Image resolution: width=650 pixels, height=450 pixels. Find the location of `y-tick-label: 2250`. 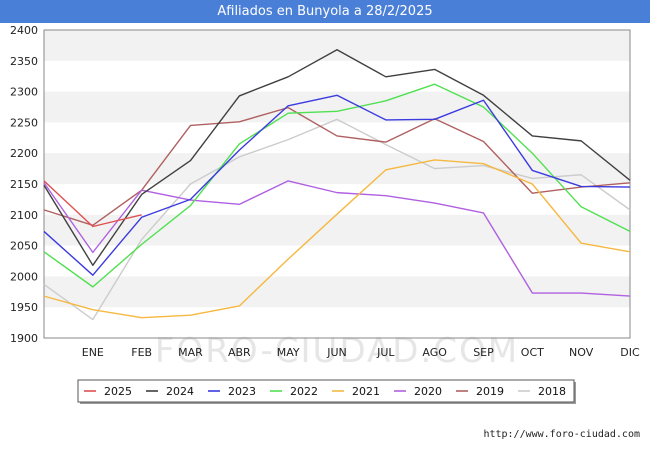

y-tick-label: 2250 is located at coordinates (24, 122).